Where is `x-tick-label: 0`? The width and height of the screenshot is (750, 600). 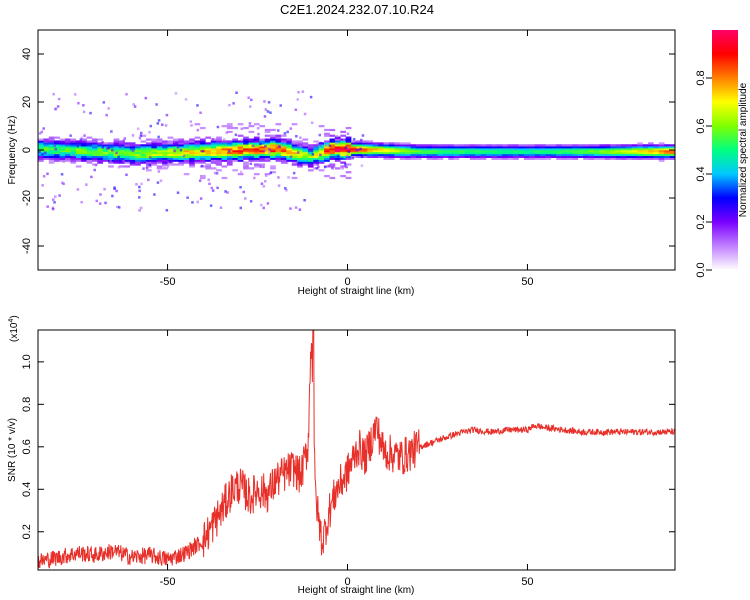
x-tick-label: 0 is located at coordinates (347, 582).